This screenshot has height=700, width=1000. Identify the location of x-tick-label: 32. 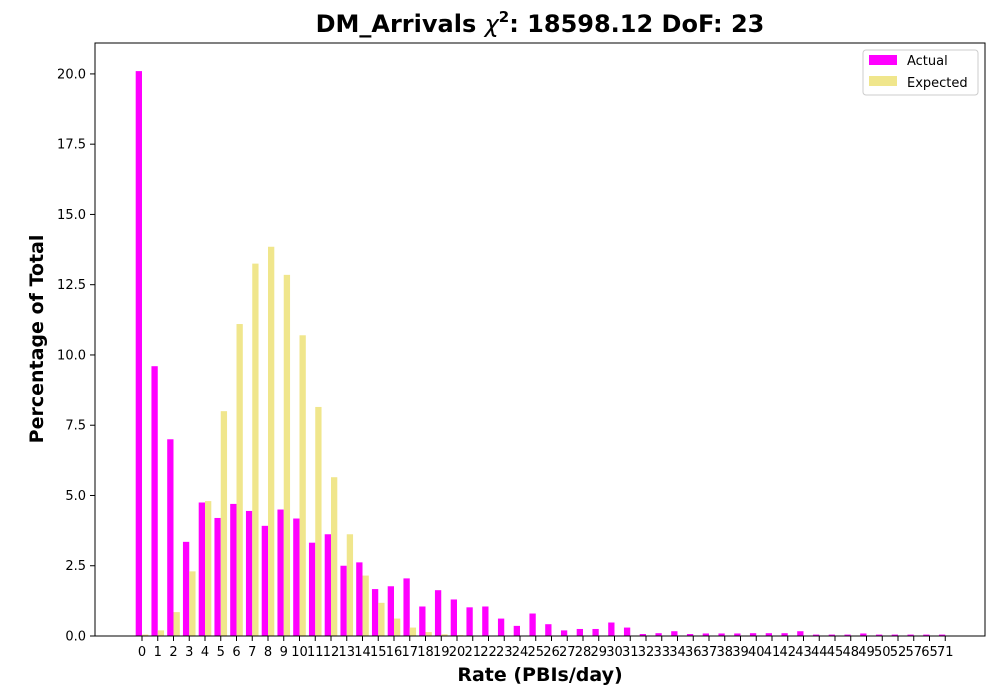
(646, 652).